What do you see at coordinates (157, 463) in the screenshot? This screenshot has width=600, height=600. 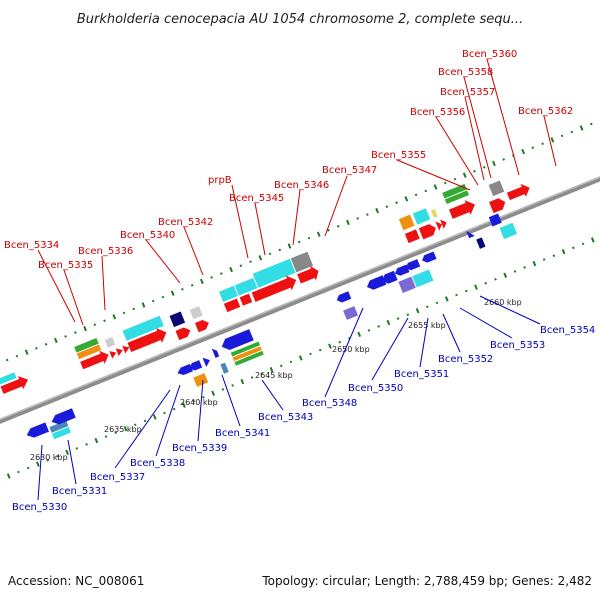 I see `gene-label-bcen-5338: Bcen_5338` at bounding box center [157, 463].